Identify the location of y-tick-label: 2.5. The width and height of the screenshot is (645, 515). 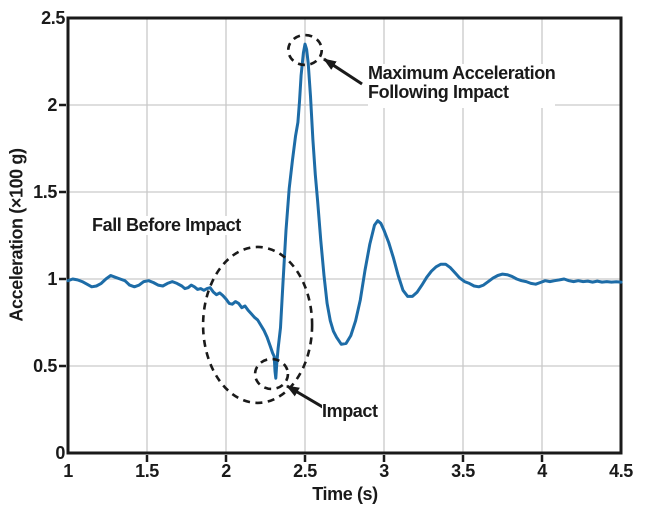
(53, 18).